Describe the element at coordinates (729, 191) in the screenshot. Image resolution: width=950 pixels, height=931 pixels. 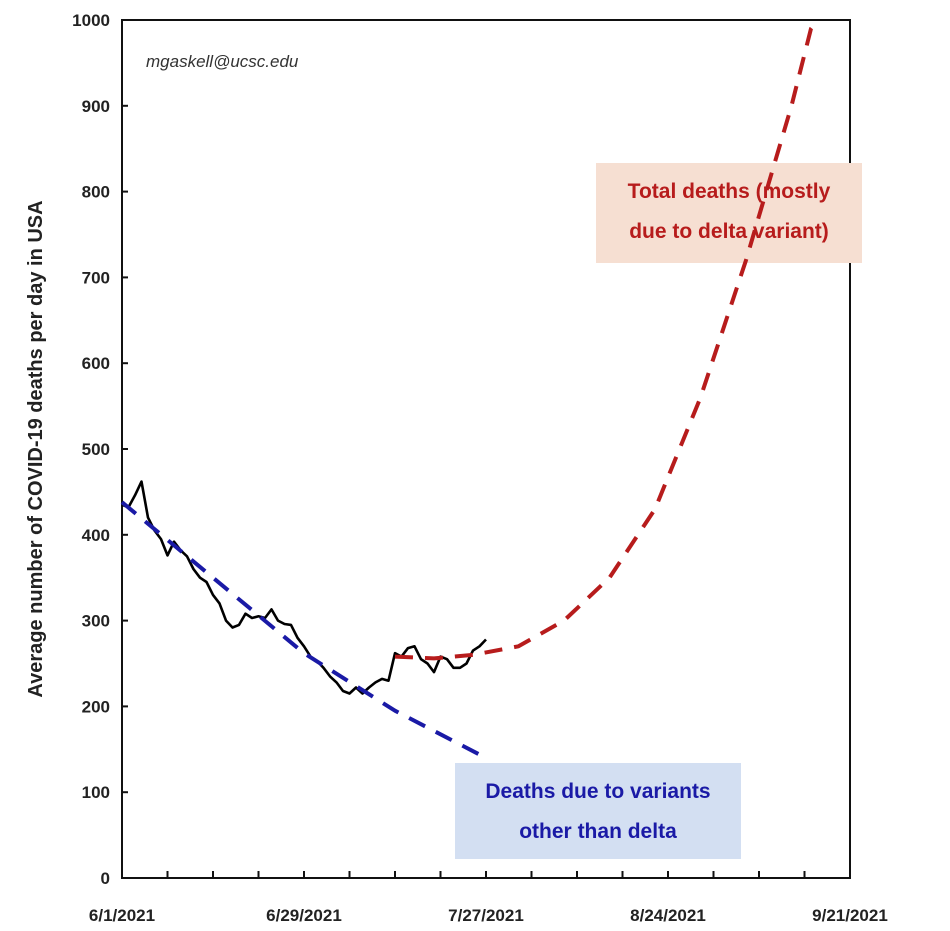
I see `total-deaths-annotation-line: Total deaths (mostly` at that location.